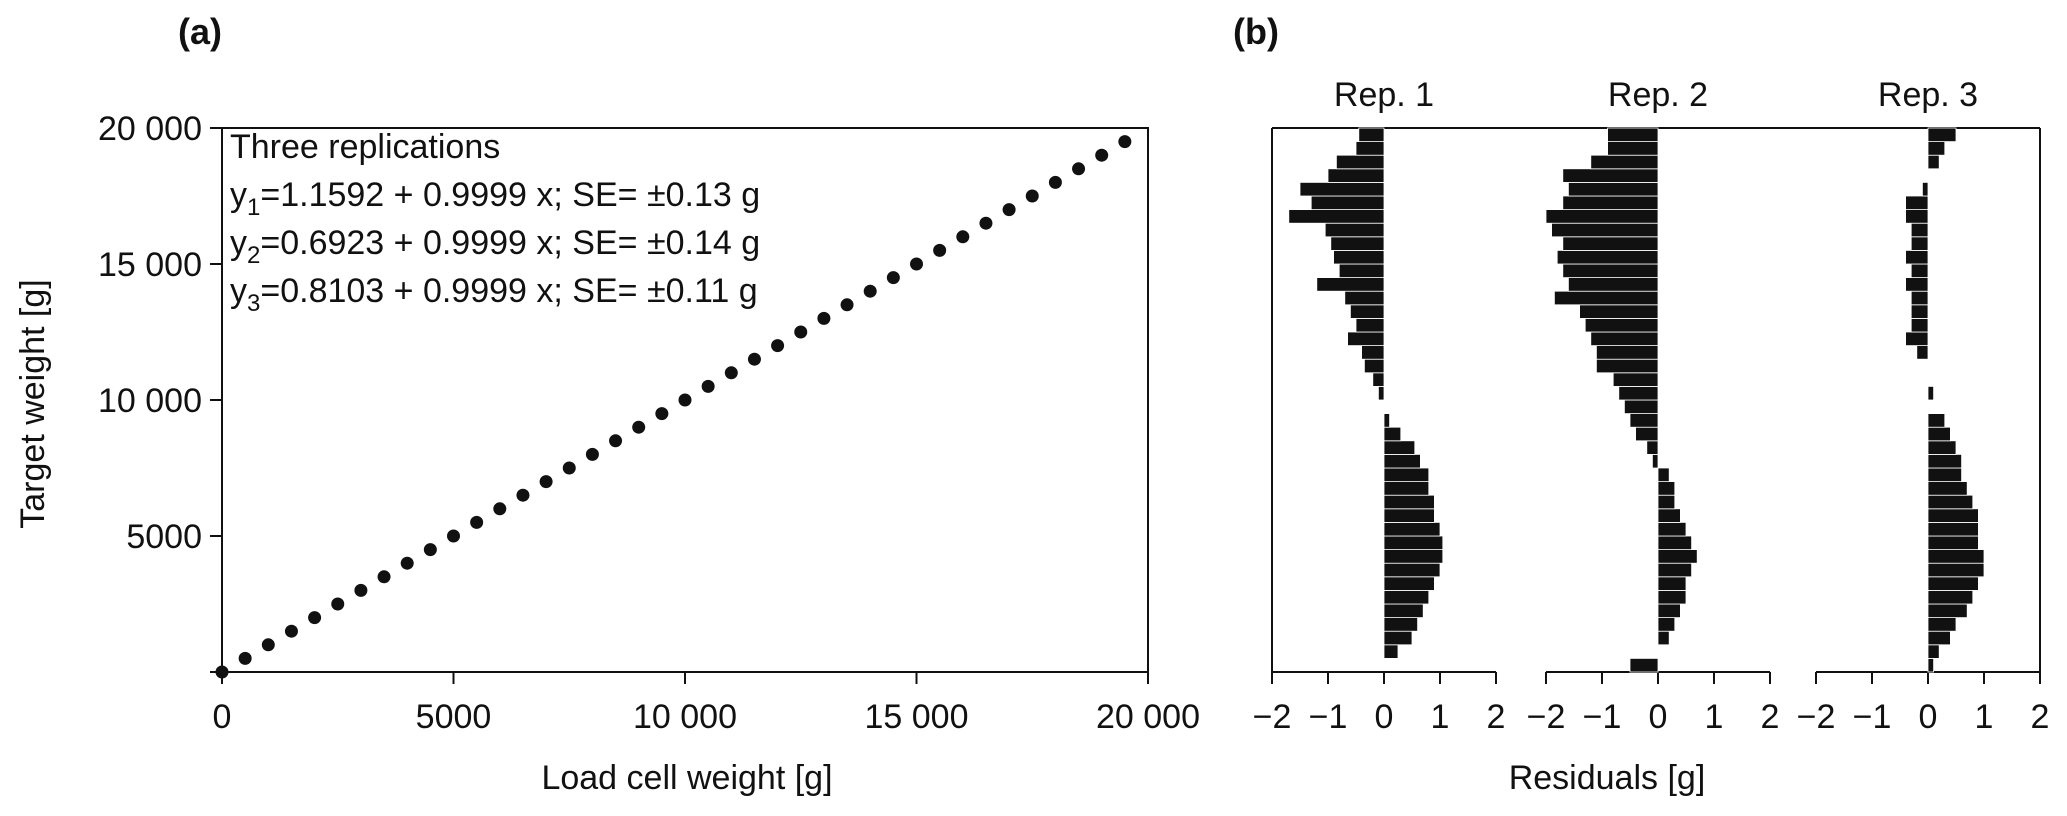  What do you see at coordinates (200, 31) in the screenshot?
I see `panel-a-label: (a)` at bounding box center [200, 31].